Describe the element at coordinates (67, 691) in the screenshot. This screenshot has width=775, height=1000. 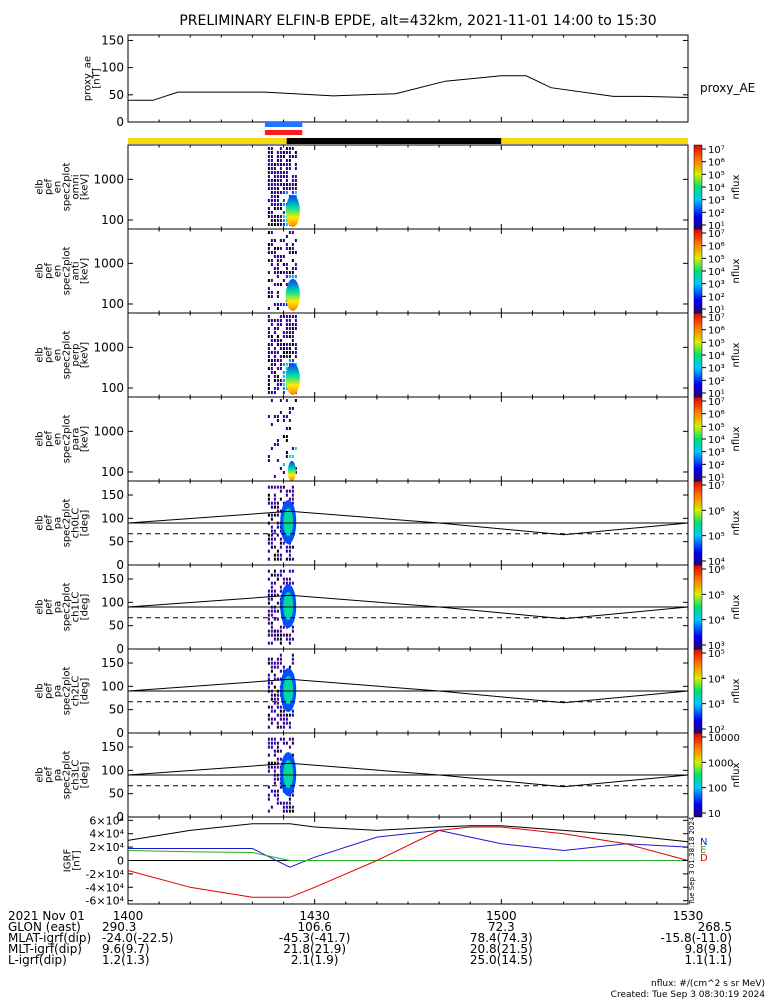
I see `pitch-angle-y-axis-label-line: spec2plot` at that location.